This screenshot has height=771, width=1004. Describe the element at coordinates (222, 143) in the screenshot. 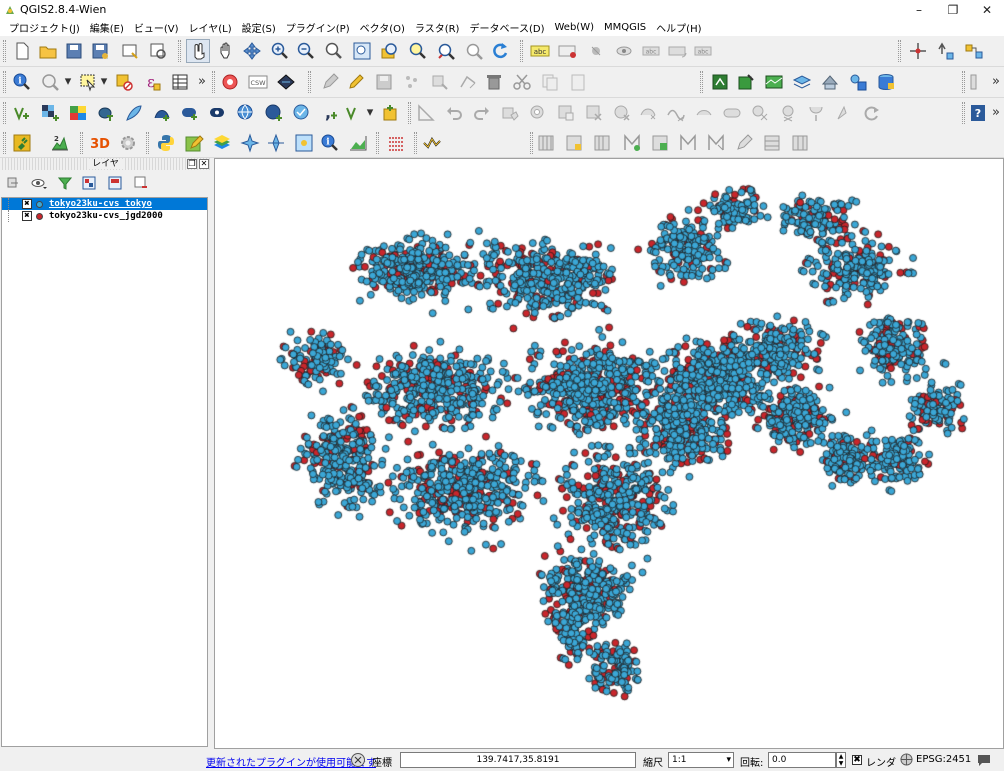

I see `layer-styles-button` at that location.